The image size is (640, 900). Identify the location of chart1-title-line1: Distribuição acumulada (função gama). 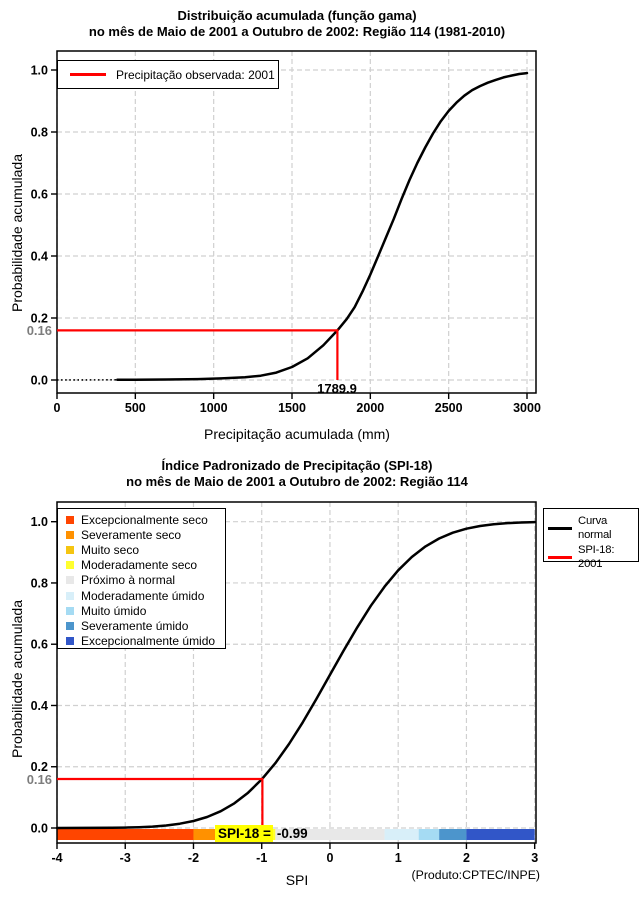
(297, 15).